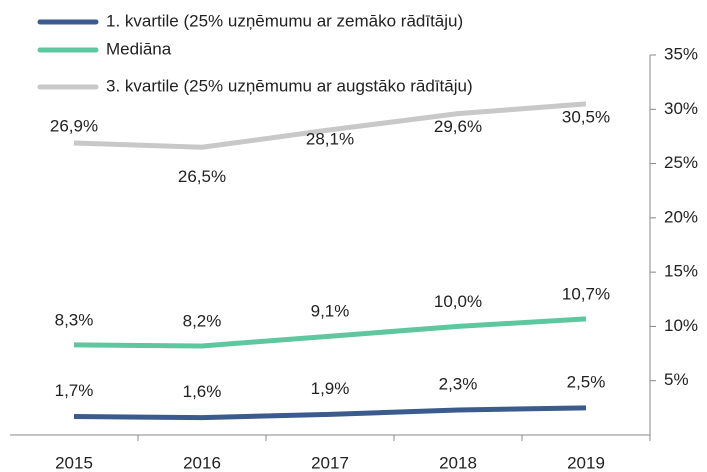 The width and height of the screenshot is (707, 472). Describe the element at coordinates (681, 53) in the screenshot. I see `y-tick-label: 35%` at that location.